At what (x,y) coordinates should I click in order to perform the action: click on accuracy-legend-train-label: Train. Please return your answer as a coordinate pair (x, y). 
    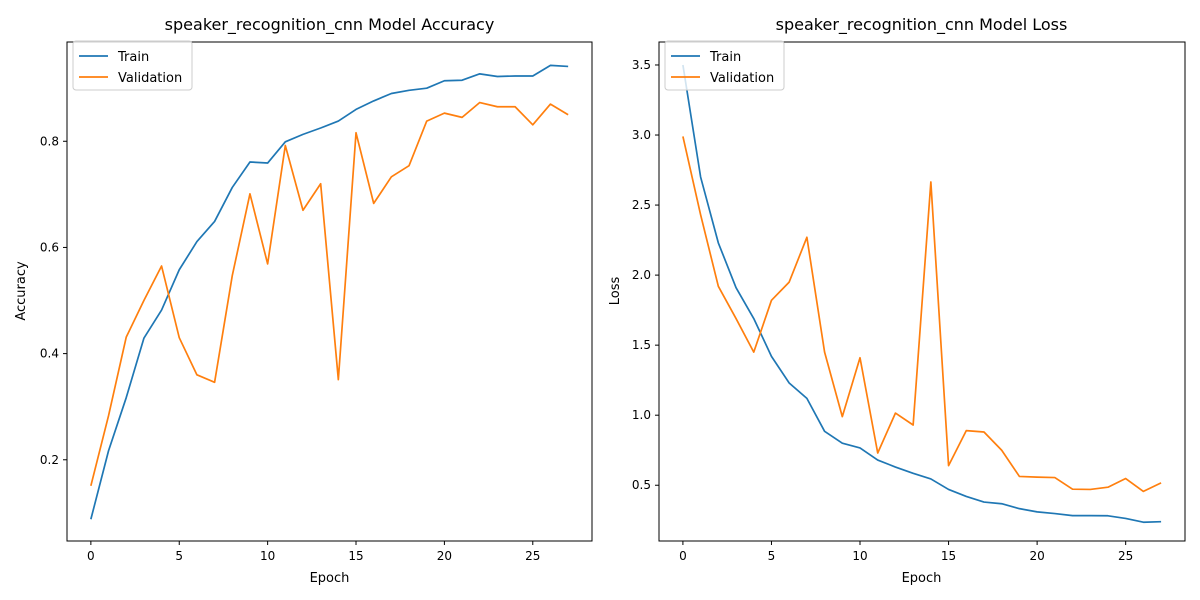
    Looking at the image, I should click on (133, 57).